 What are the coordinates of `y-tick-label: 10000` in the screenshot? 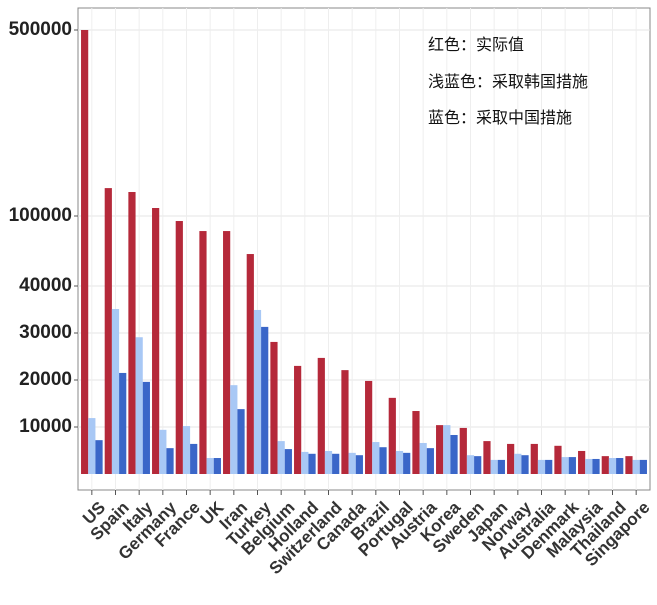 It's located at (45, 426).